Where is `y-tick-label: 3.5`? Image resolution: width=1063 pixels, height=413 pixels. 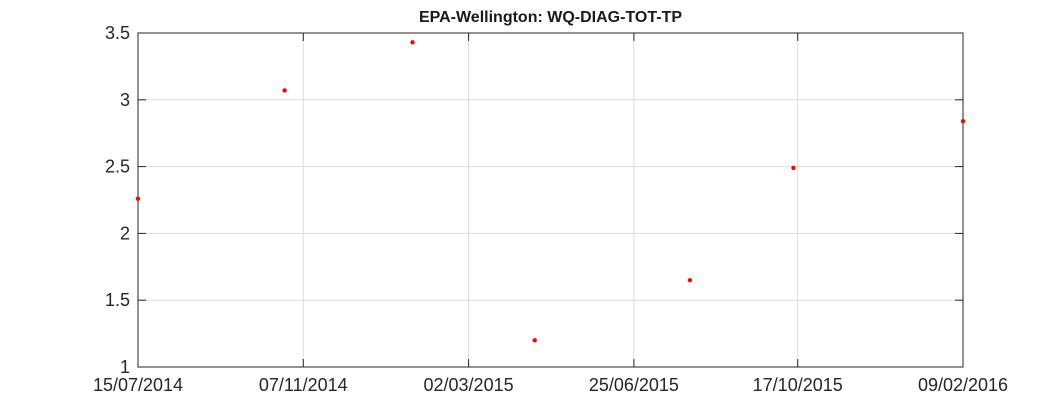 y-tick-label: 3.5 is located at coordinates (117, 33).